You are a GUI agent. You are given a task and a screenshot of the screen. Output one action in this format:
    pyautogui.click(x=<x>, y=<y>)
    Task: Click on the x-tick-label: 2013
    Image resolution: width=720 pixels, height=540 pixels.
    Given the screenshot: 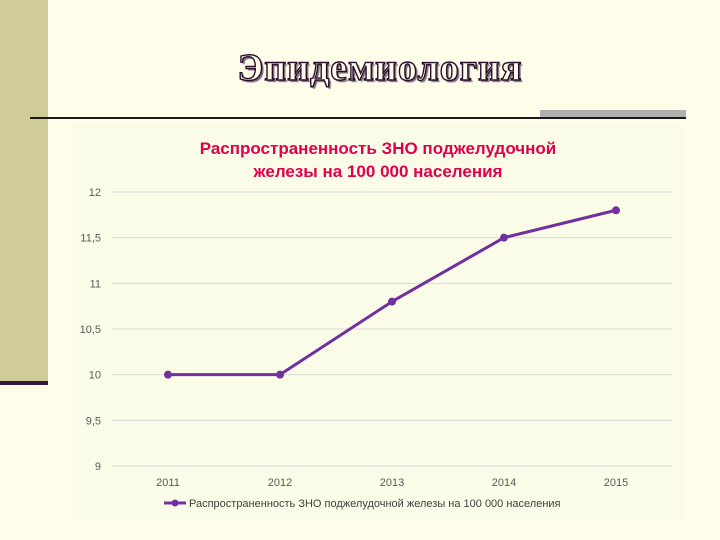 What is the action you would take?
    pyautogui.click(x=392, y=483)
    